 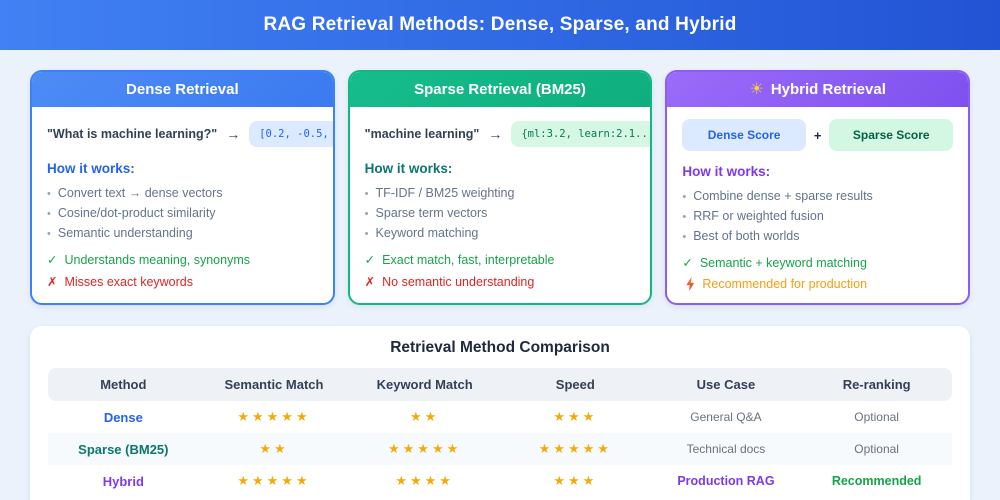 I want to click on dense-con-text: Misses exact keywords, so click(x=128, y=281).